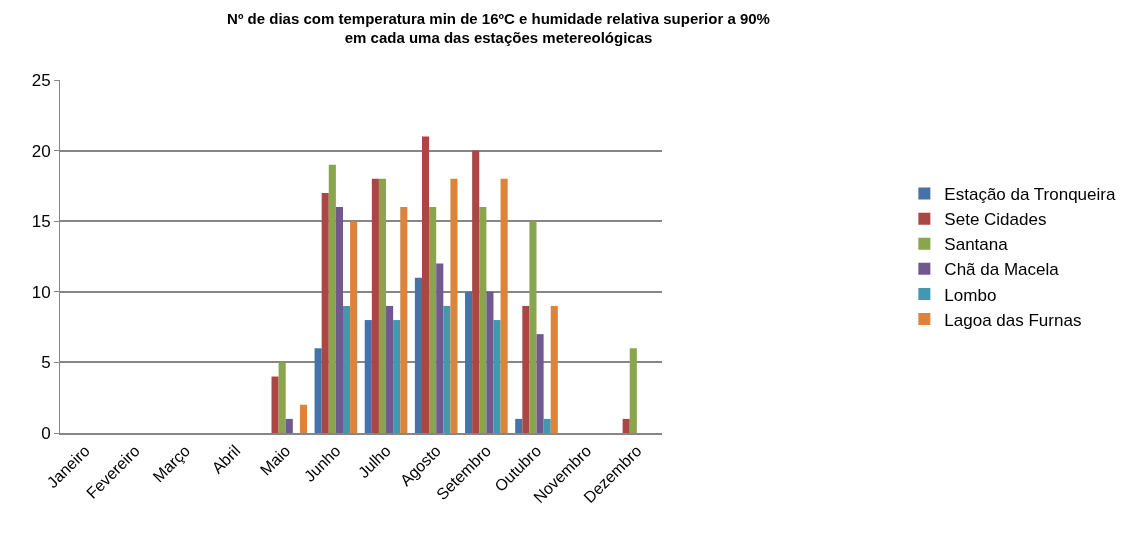 The width and height of the screenshot is (1133, 533). I want to click on legend-label: Lombo, so click(970, 295).